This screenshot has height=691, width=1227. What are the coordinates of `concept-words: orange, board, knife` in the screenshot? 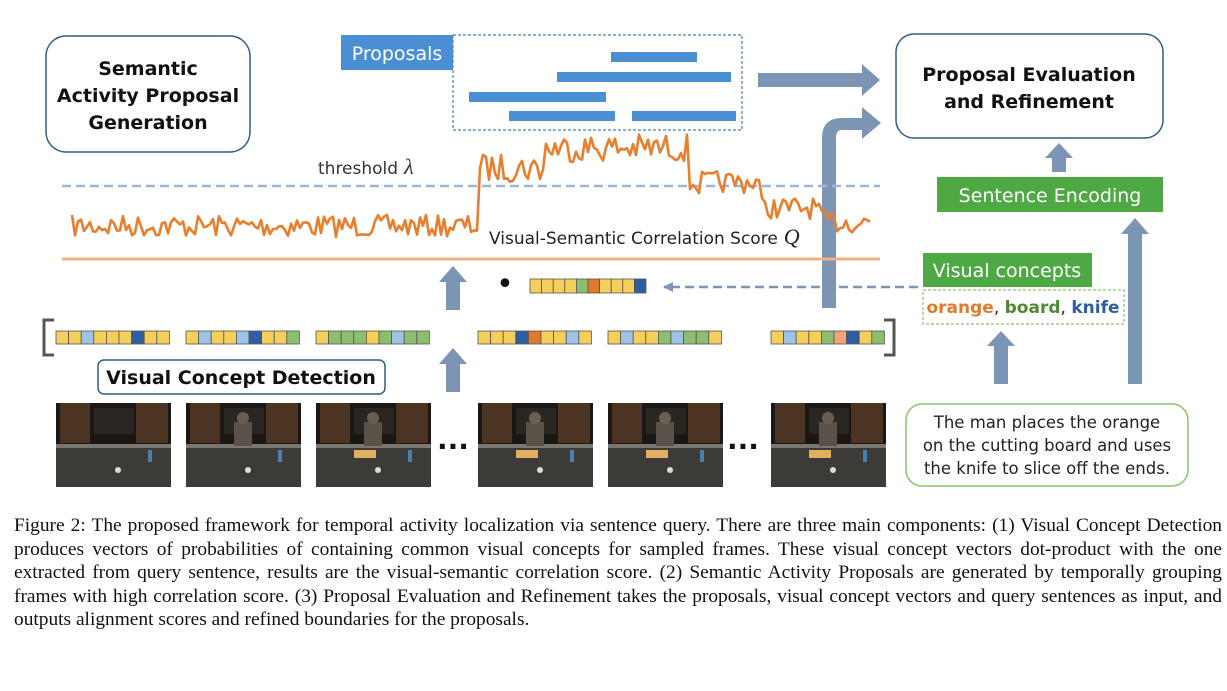 It's located at (1022, 308).